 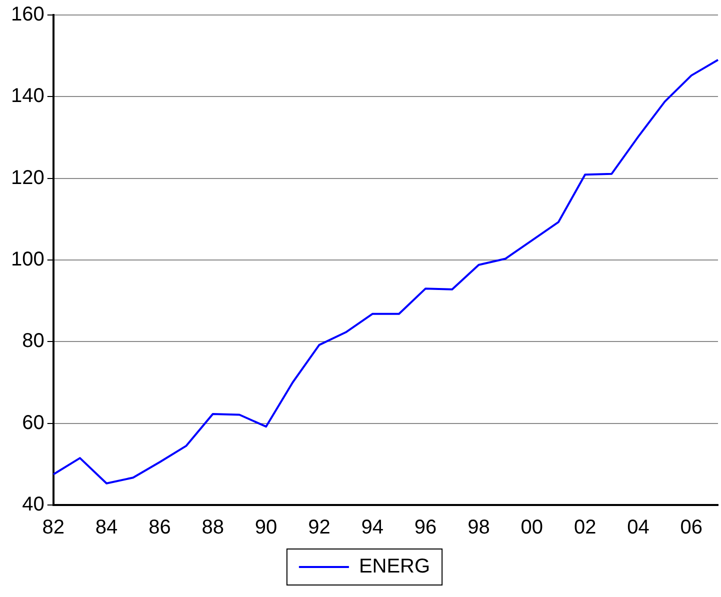 I want to click on y-tick-label: 140, so click(x=27, y=96).